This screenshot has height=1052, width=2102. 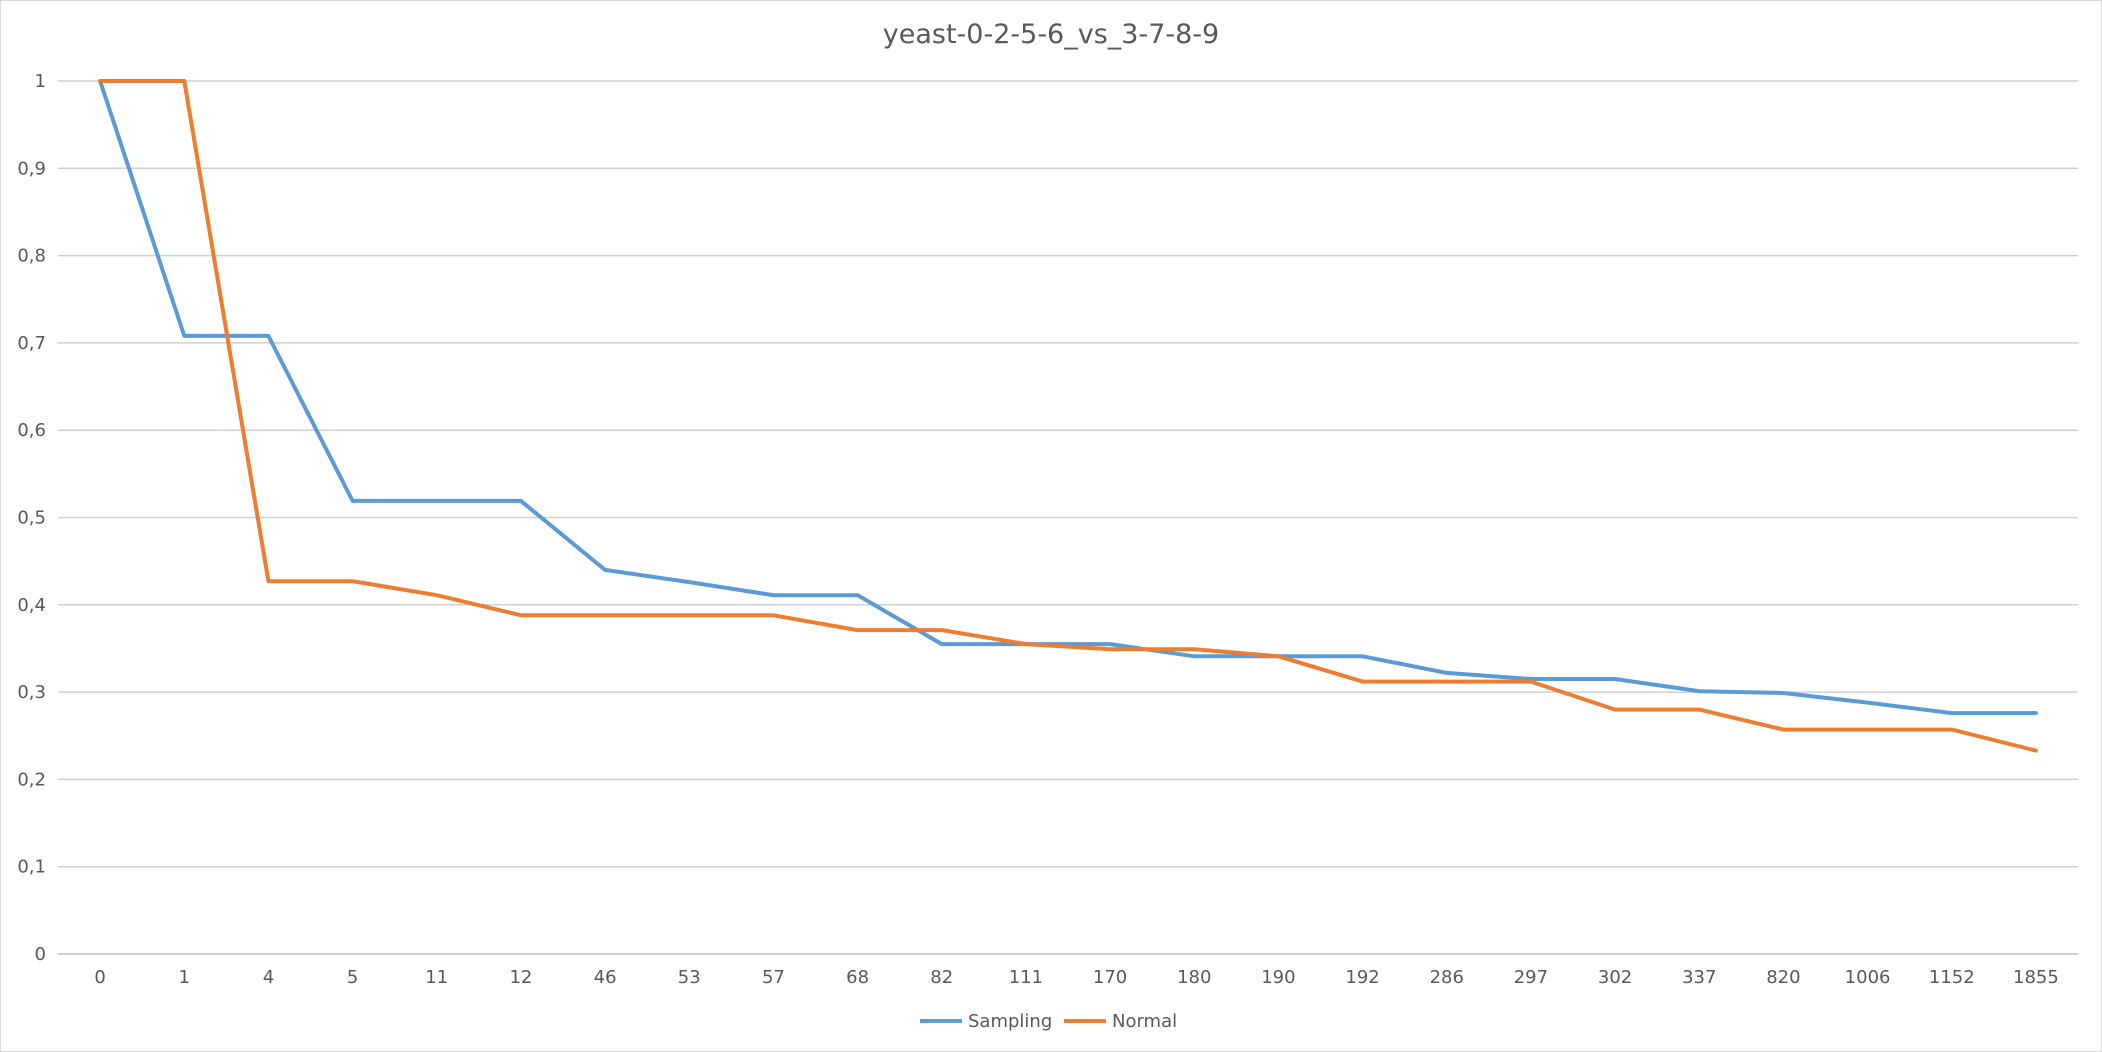 I want to click on y-tick-label: 0,3, so click(x=31, y=692).